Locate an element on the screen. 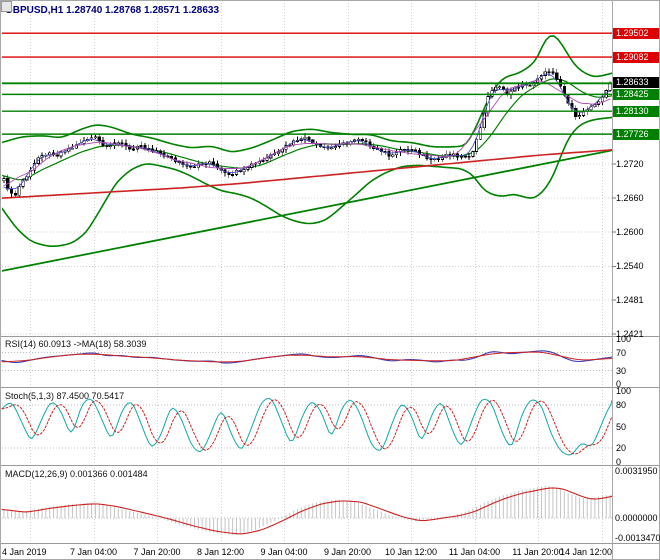 This screenshot has width=660, height=560. rsi-ma-line is located at coordinates (307, 357).